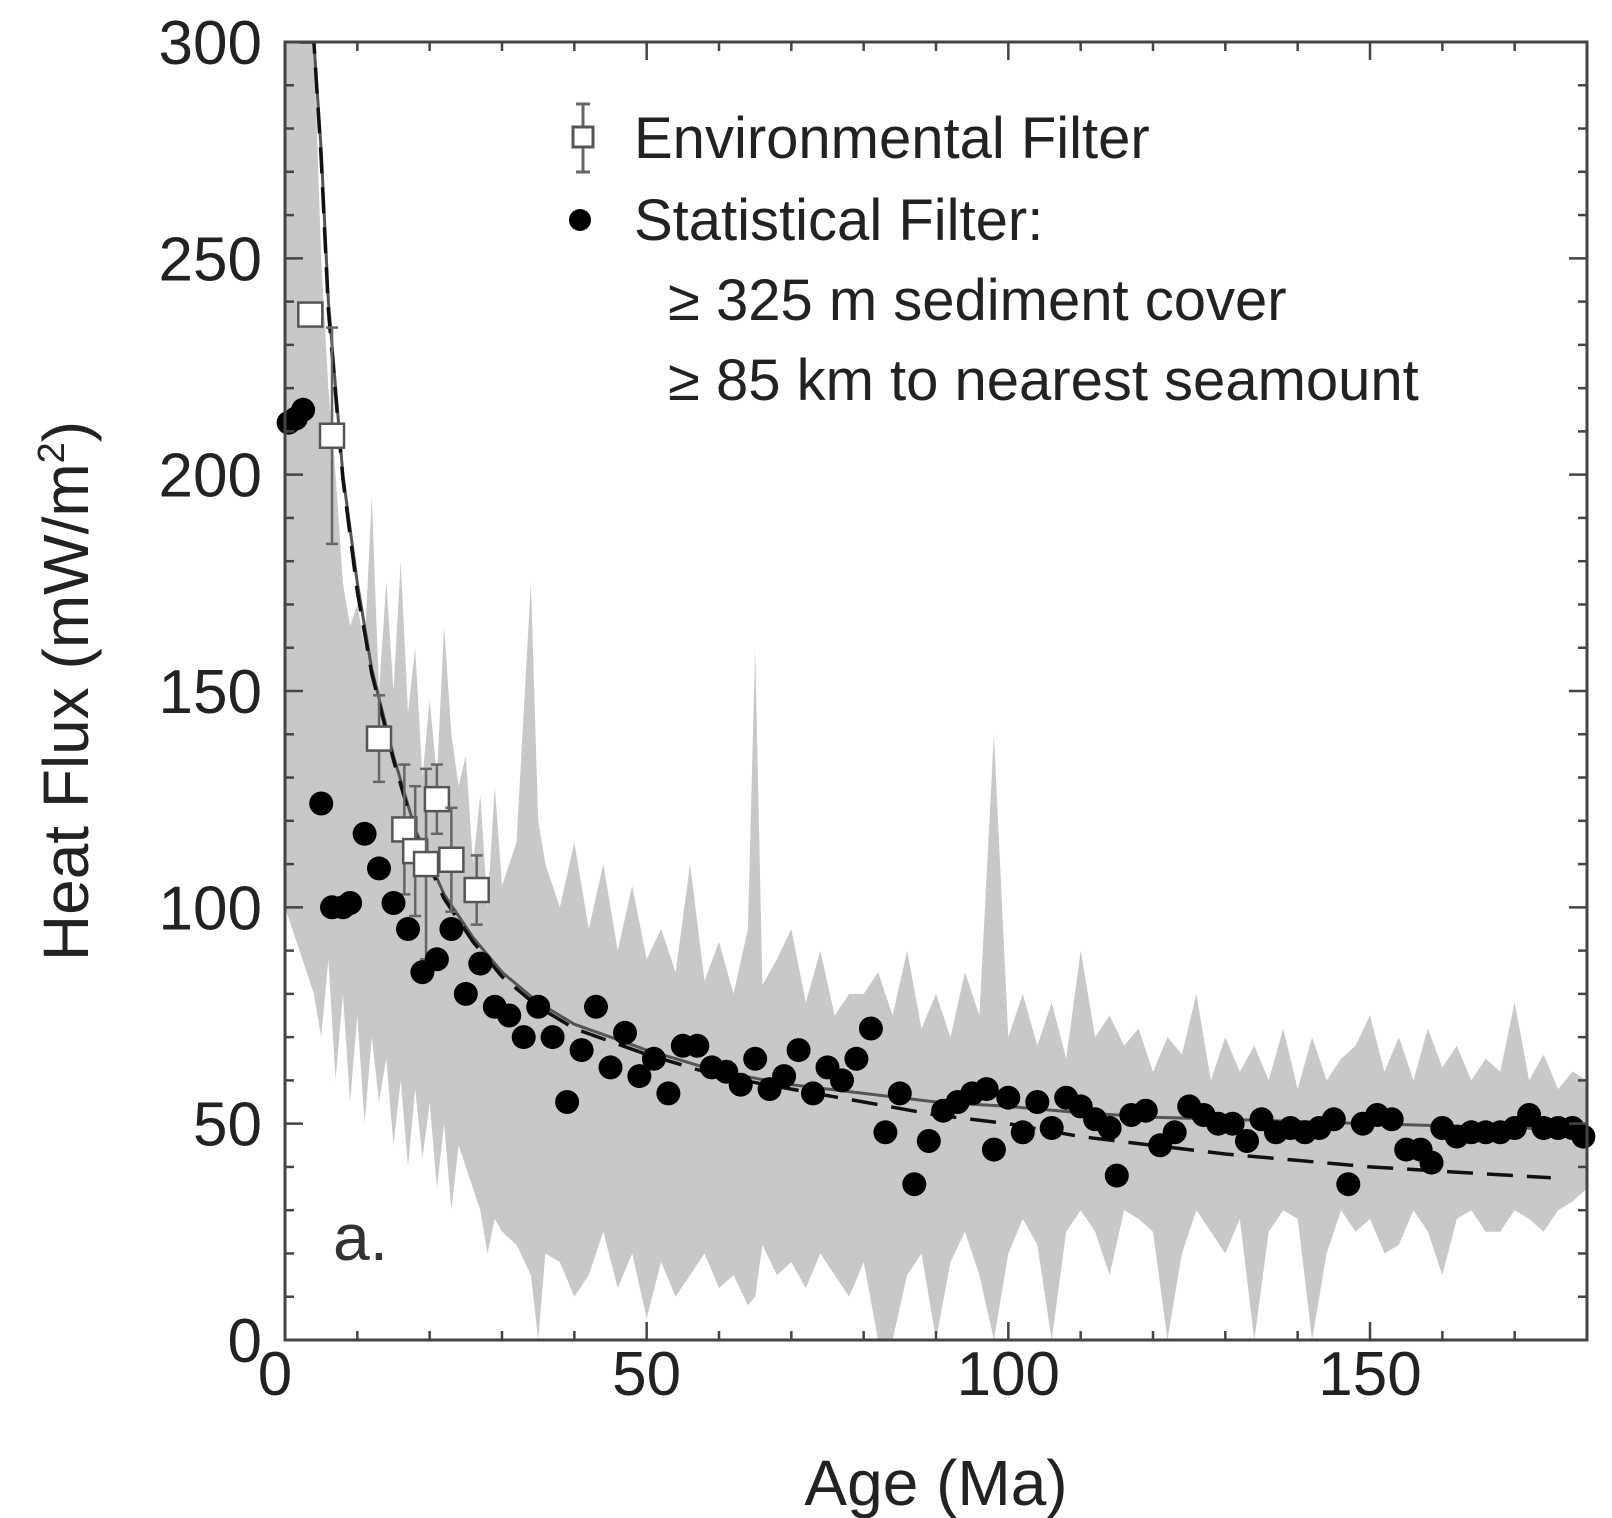 The height and width of the screenshot is (1518, 1612). Describe the element at coordinates (210, 43) in the screenshot. I see `y-tick-label: 300` at that location.